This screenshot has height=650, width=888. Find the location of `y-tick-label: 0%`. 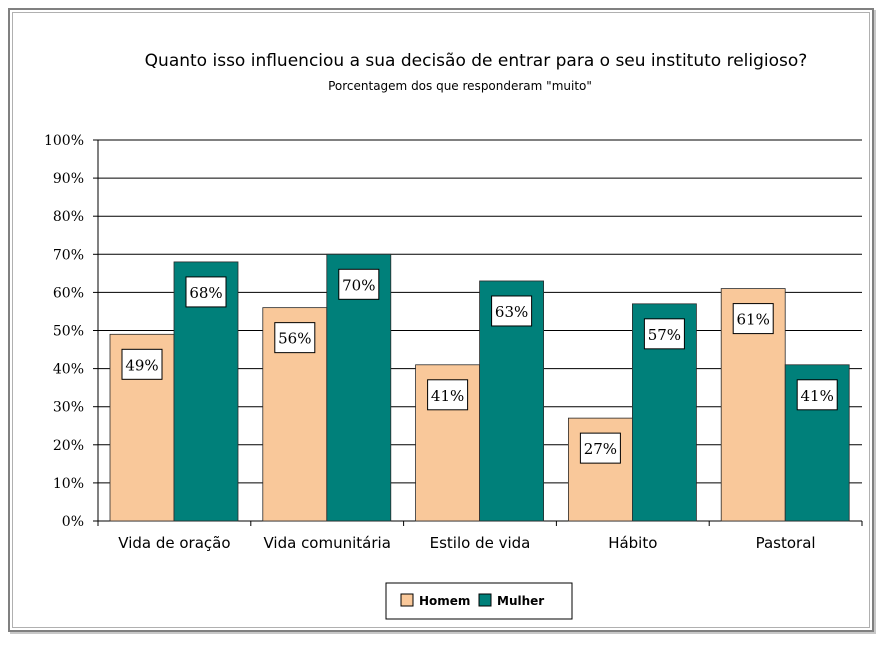

y-tick-label: 0% is located at coordinates (73, 522).